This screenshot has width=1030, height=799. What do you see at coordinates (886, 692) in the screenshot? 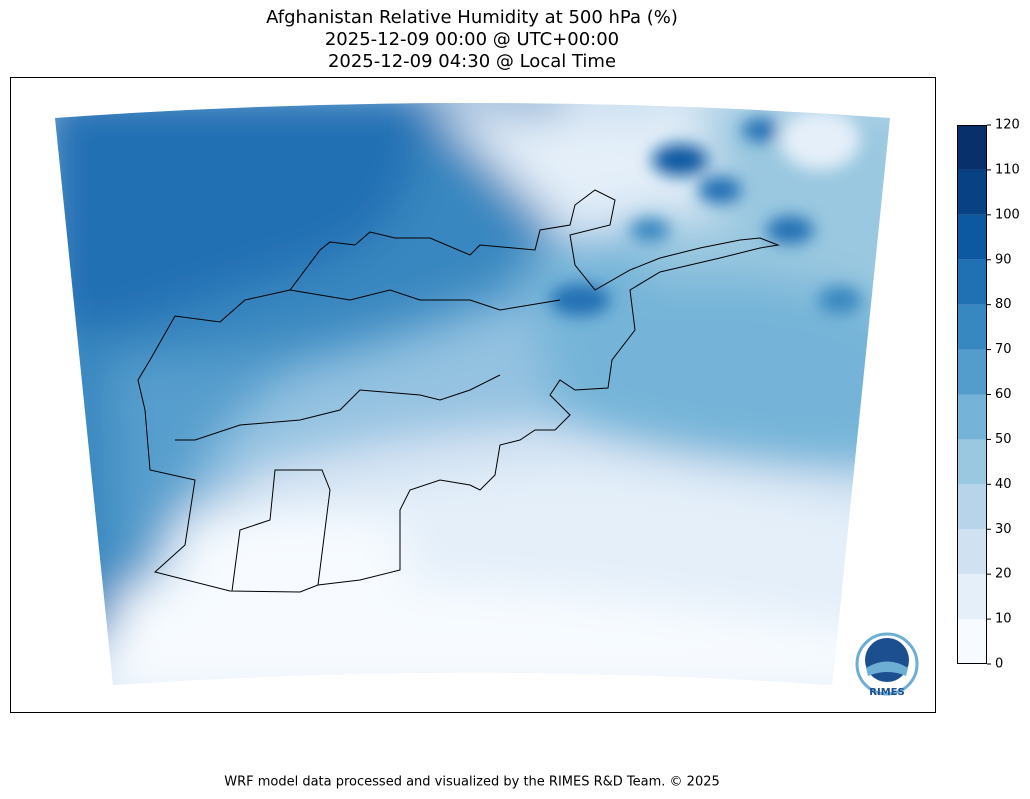
I see `logo-text: RIMES` at bounding box center [886, 692].